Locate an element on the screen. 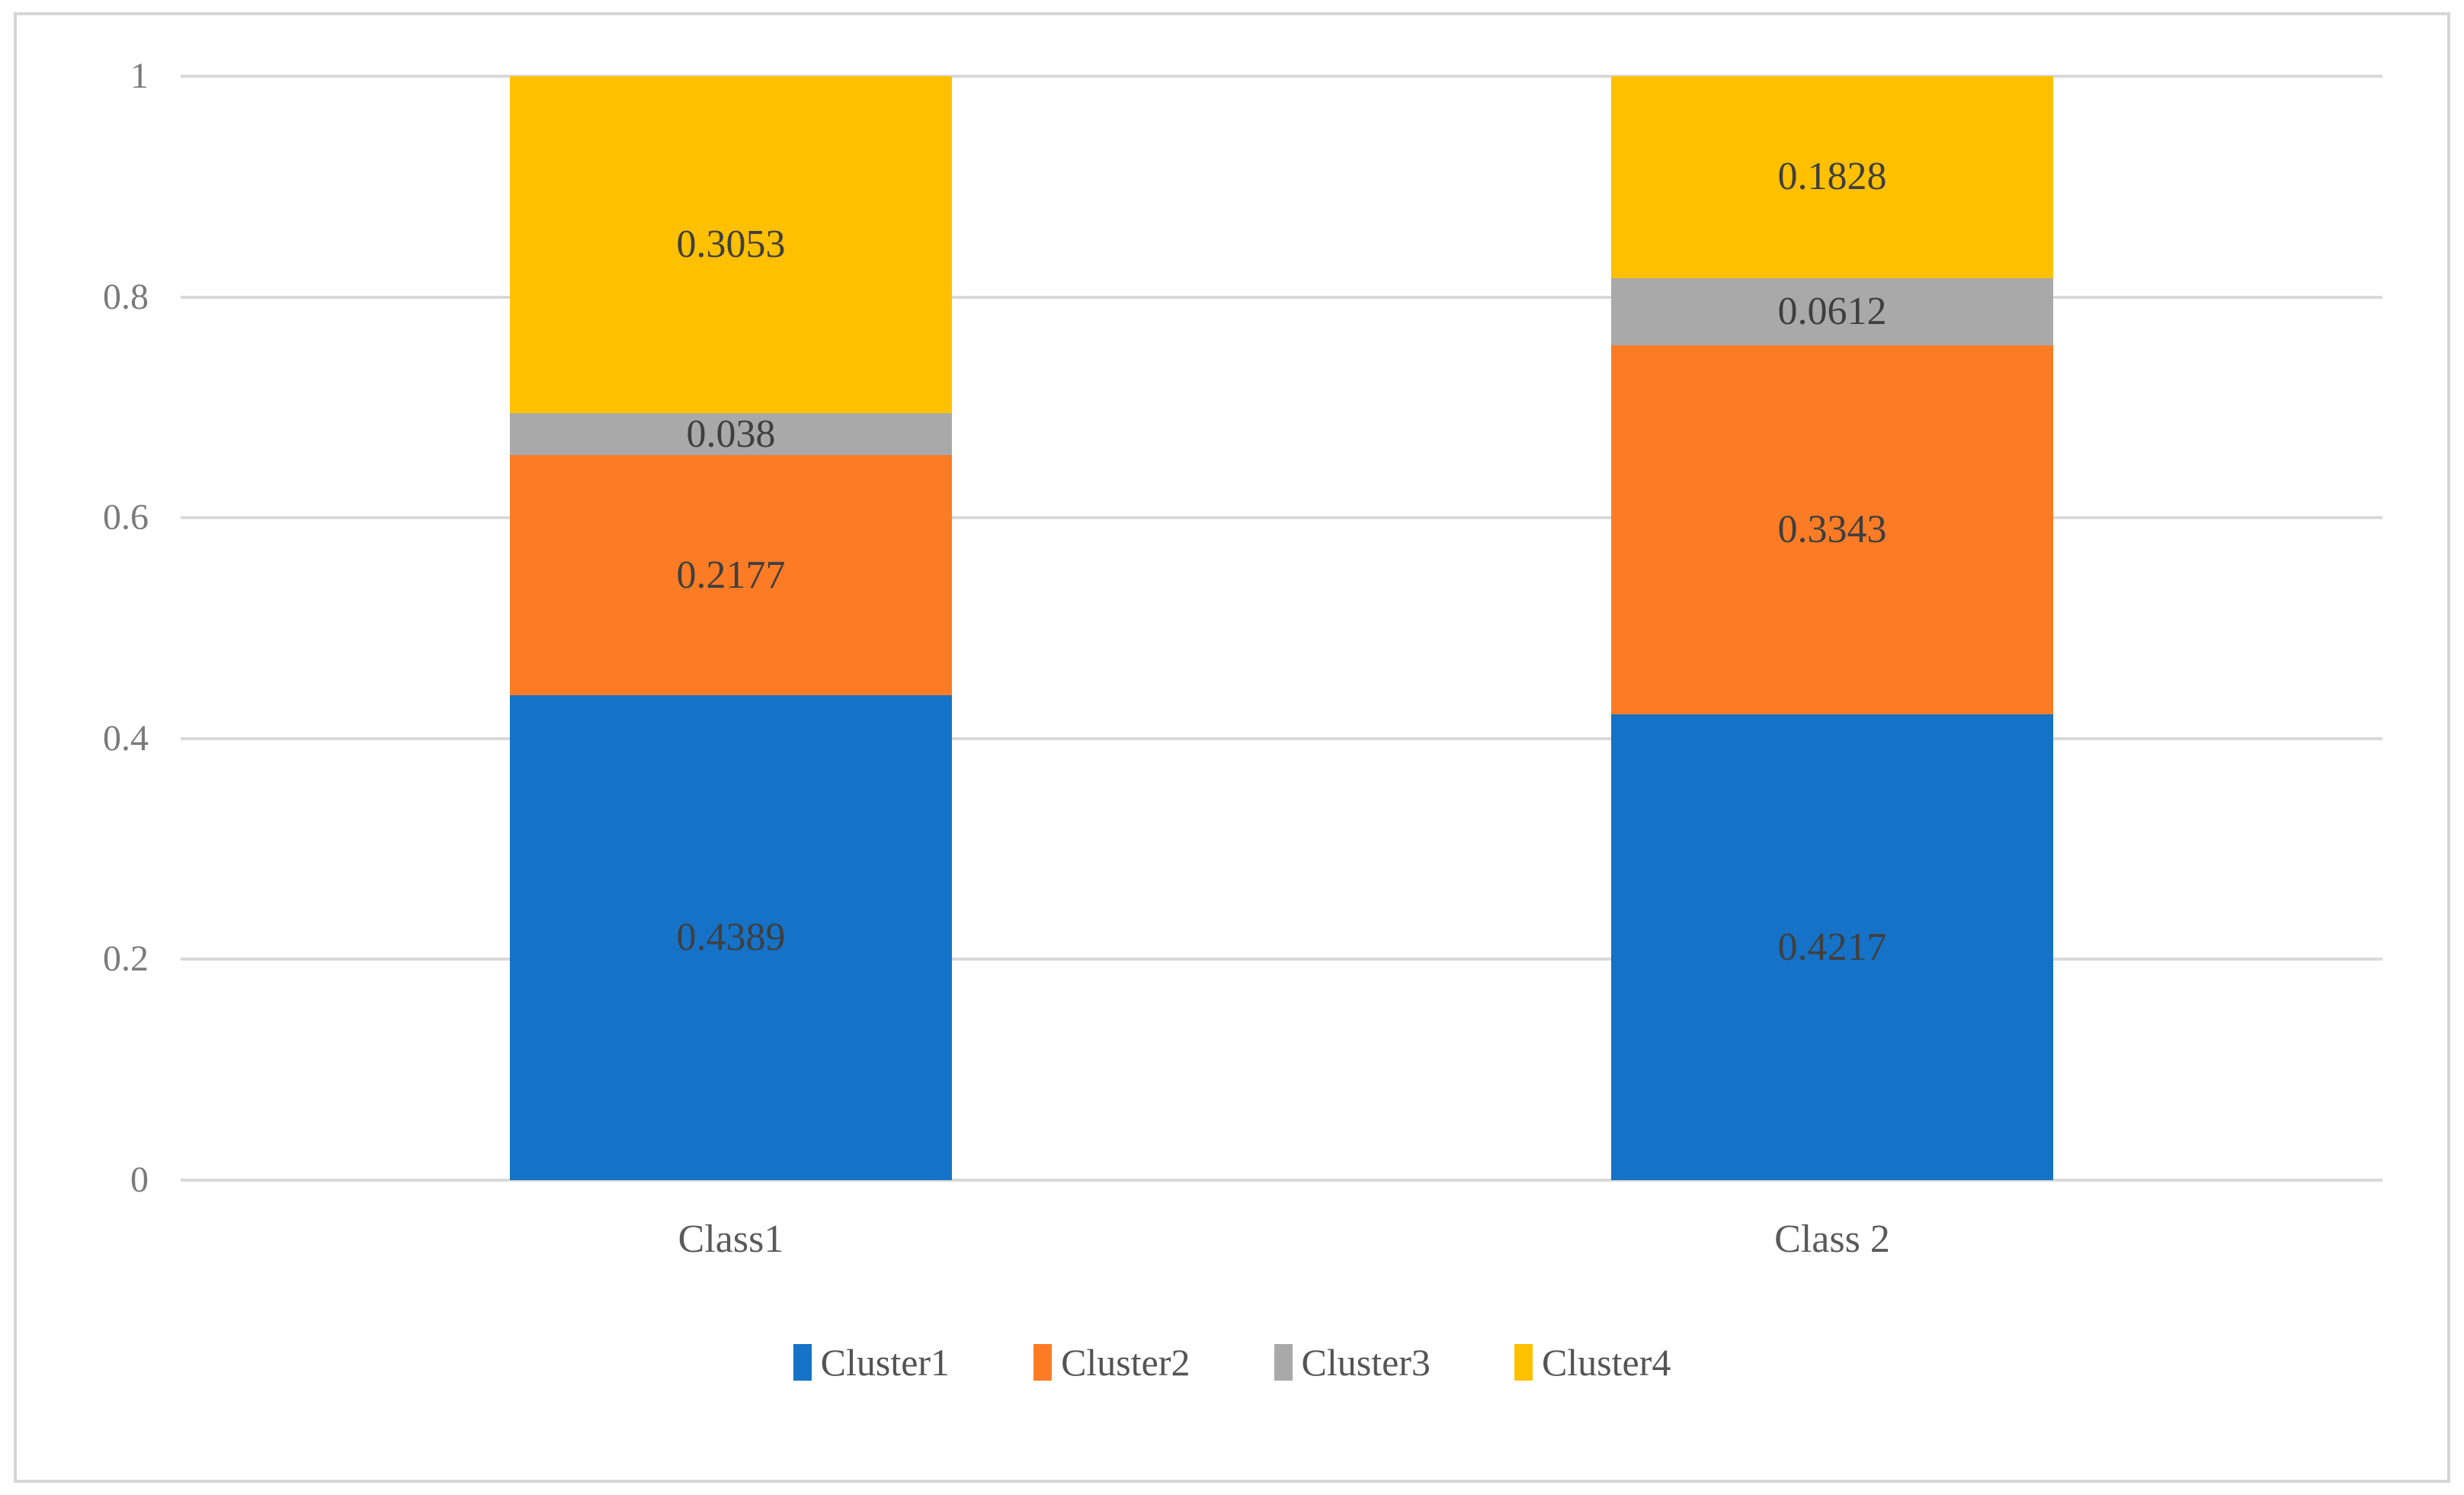  legend-item-cluster1: Cluster1 is located at coordinates (871, 1362).